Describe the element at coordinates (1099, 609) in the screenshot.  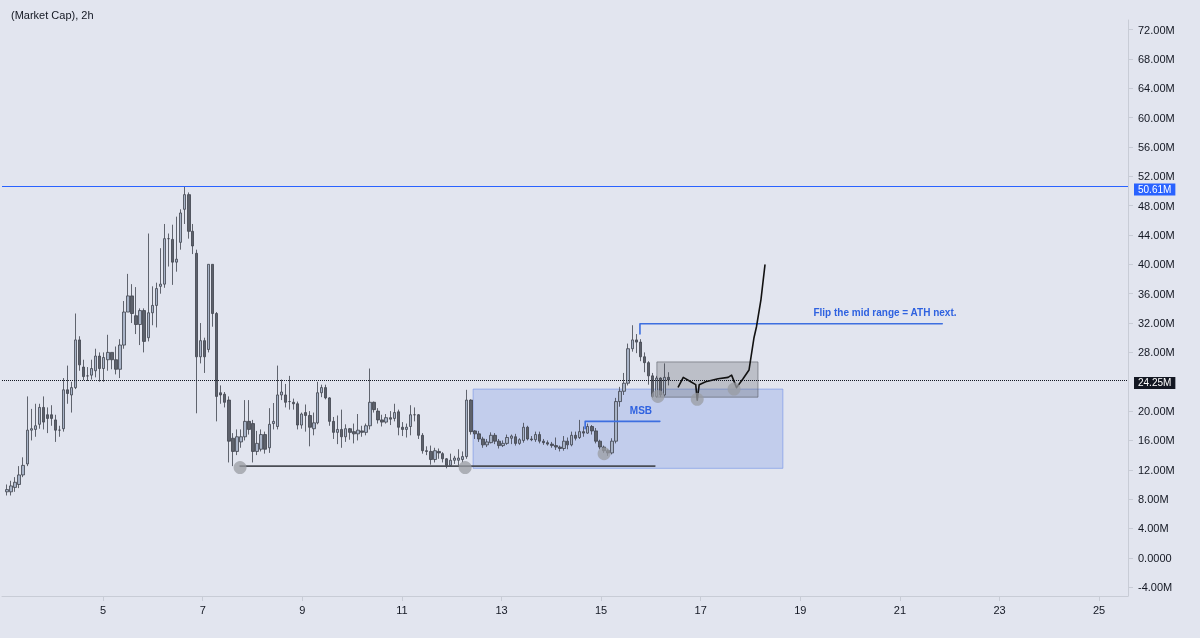
I see `x-tick-label: 25` at that location.